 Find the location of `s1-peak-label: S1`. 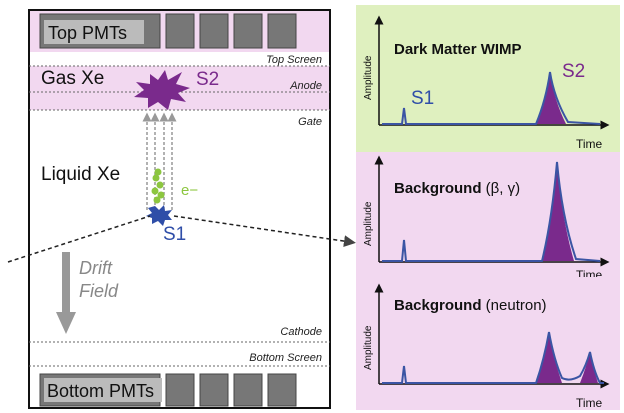

s1-peak-label: S1 is located at coordinates (422, 98).